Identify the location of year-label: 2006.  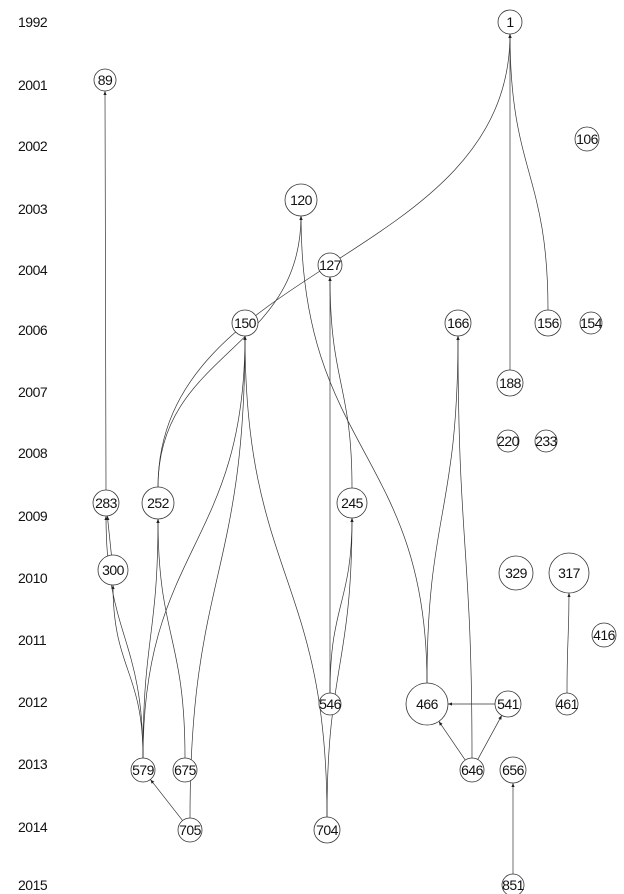
(33, 330).